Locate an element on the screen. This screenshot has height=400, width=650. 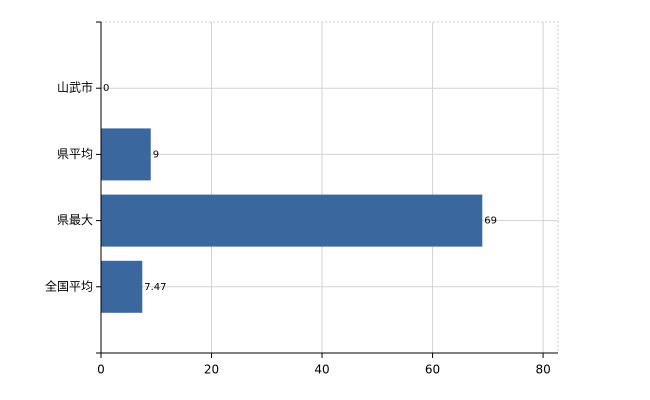
y-tick-label: 県最大 is located at coordinates (75, 220).